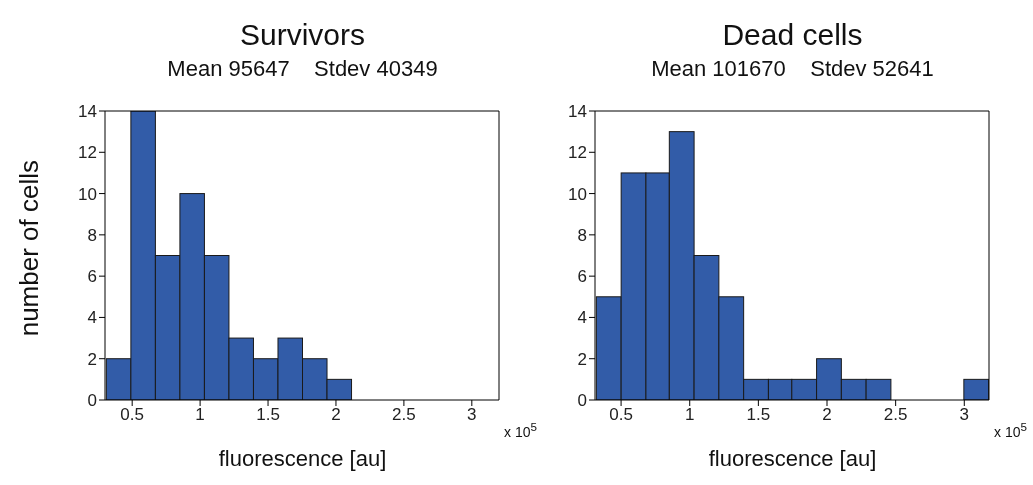  What do you see at coordinates (302, 35) in the screenshot?
I see `chart-title: Survivors` at bounding box center [302, 35].